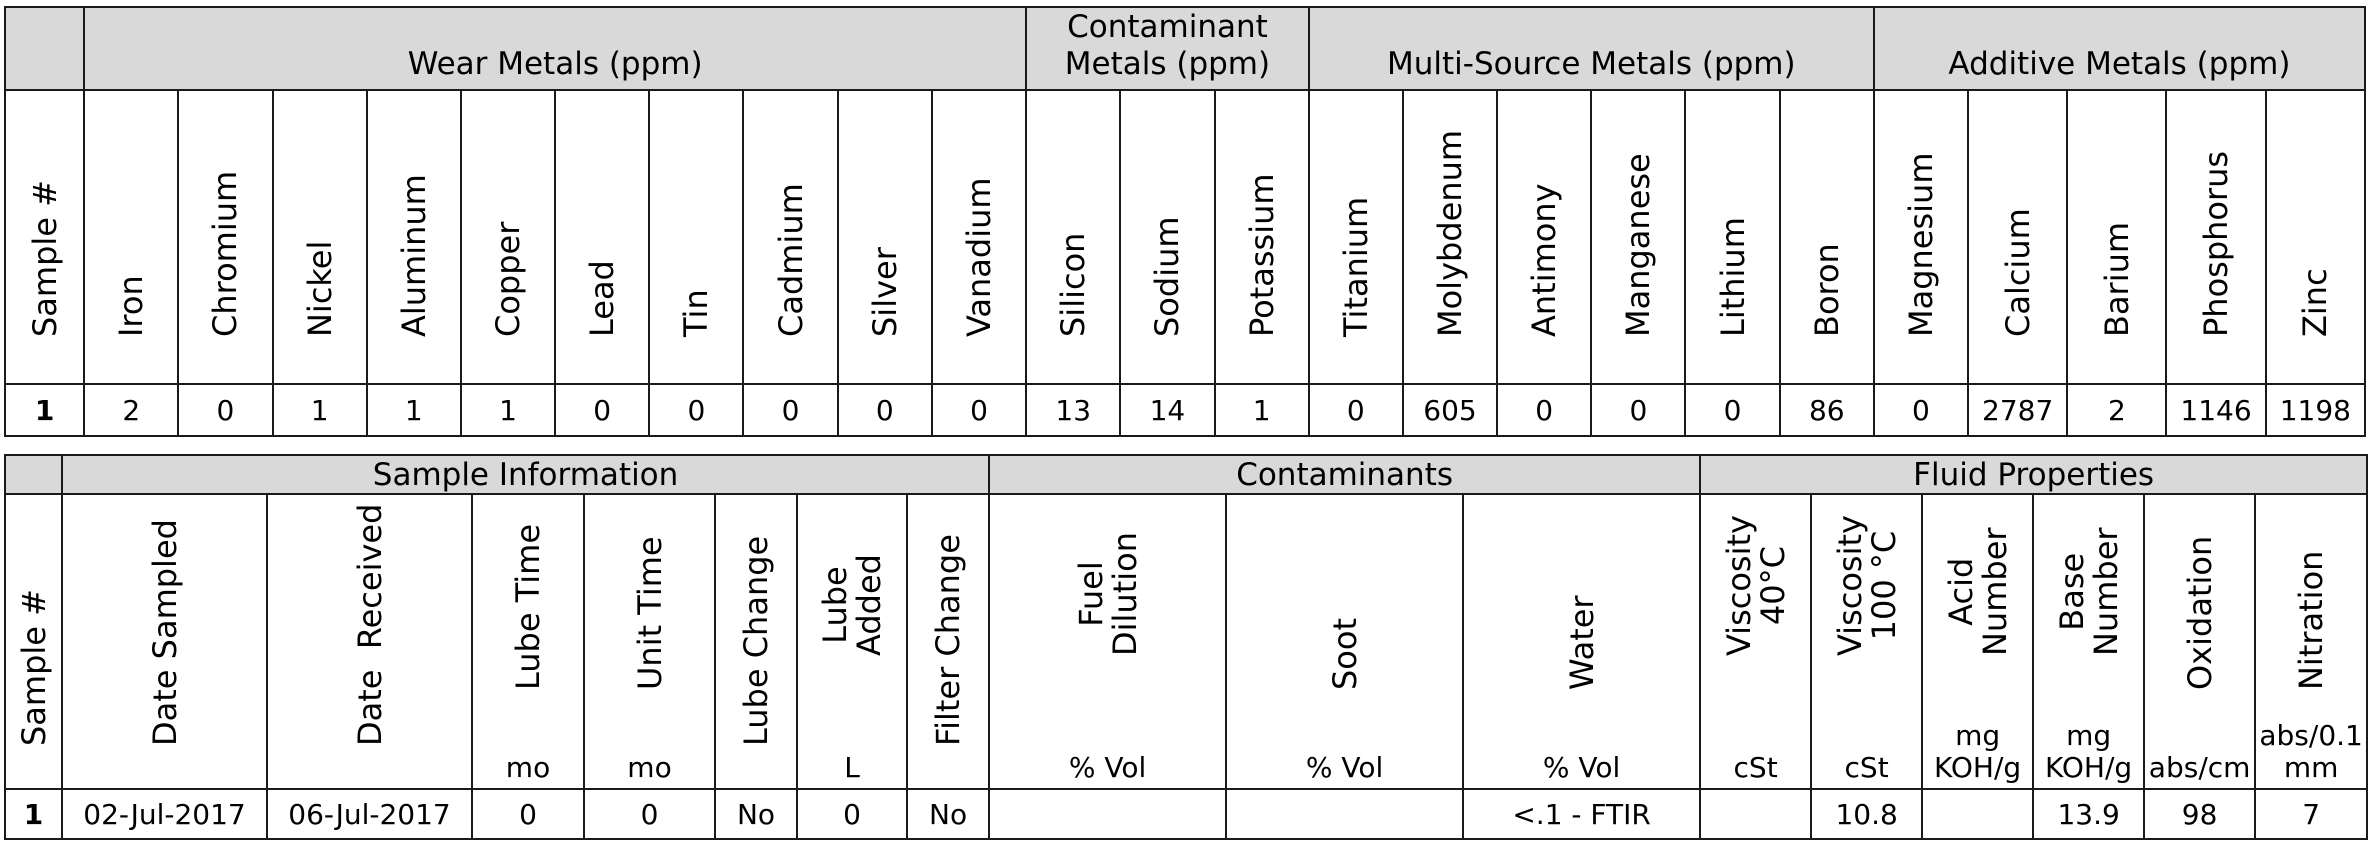  Describe the element at coordinates (369, 641) in the screenshot. I see `column-header-date-received: Date Received` at that location.